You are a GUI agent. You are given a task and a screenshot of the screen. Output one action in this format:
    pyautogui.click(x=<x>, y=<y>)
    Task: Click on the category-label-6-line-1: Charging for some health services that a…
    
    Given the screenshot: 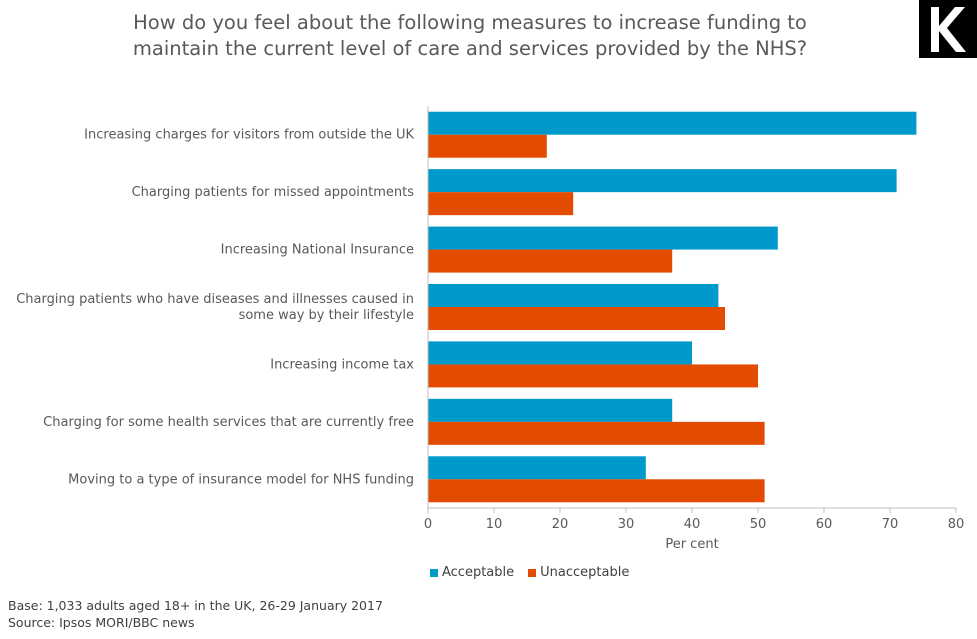 What is the action you would take?
    pyautogui.click(x=228, y=422)
    